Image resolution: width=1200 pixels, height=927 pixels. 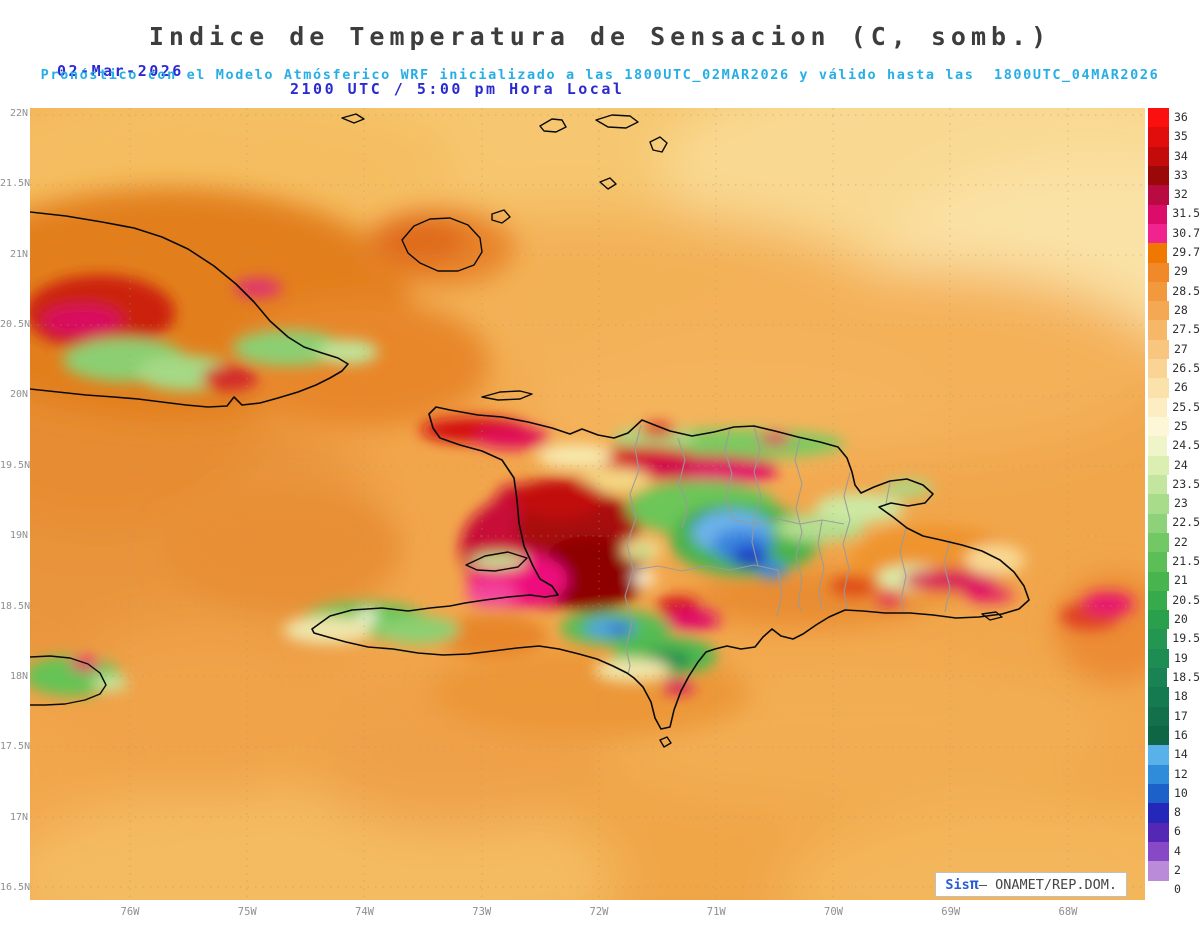 I want to click on longitude-label: 70W, so click(x=833, y=912).